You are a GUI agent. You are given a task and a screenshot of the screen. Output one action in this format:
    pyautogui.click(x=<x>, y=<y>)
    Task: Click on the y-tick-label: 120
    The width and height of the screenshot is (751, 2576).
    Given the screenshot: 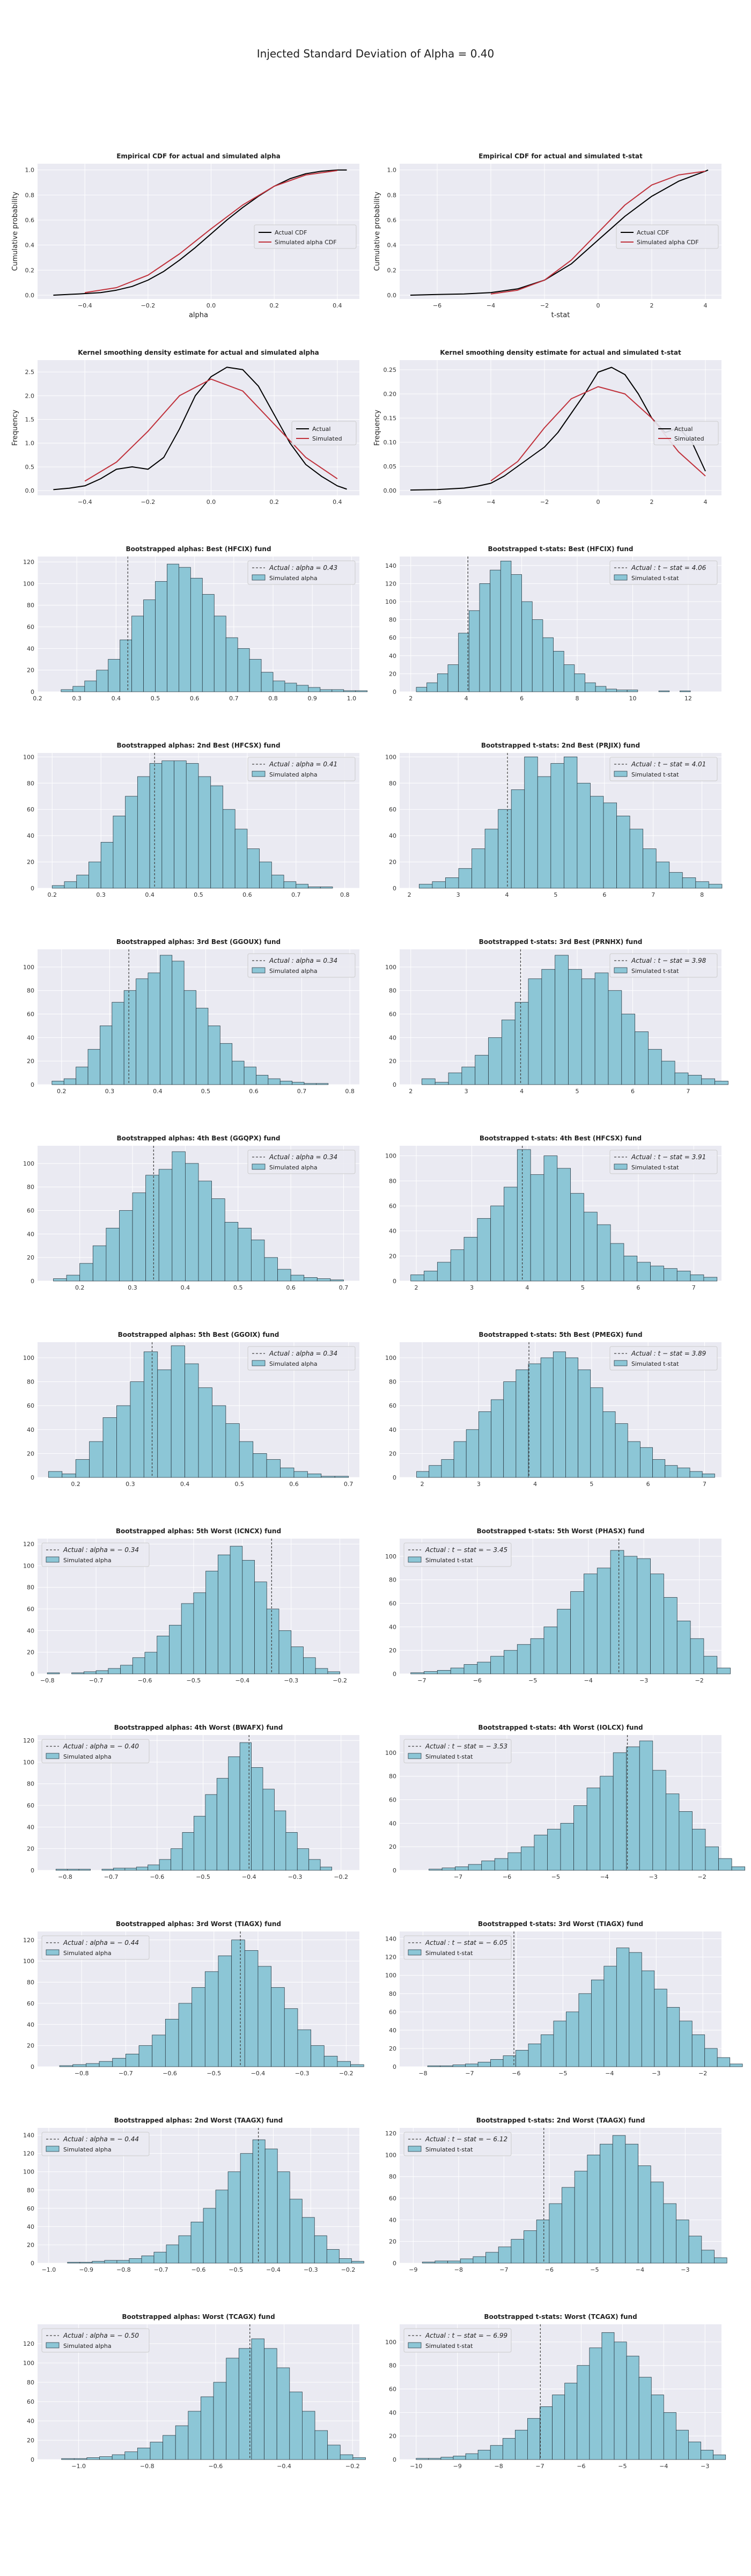 What is the action you would take?
    pyautogui.click(x=29, y=2153)
    